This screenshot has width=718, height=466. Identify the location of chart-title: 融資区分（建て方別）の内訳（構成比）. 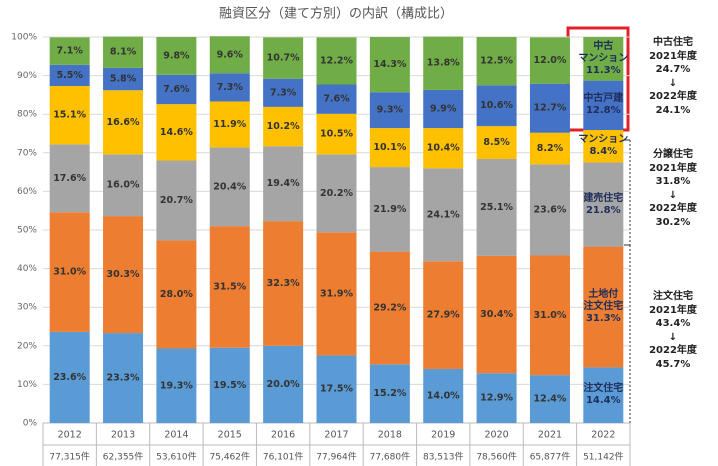
(336, 14).